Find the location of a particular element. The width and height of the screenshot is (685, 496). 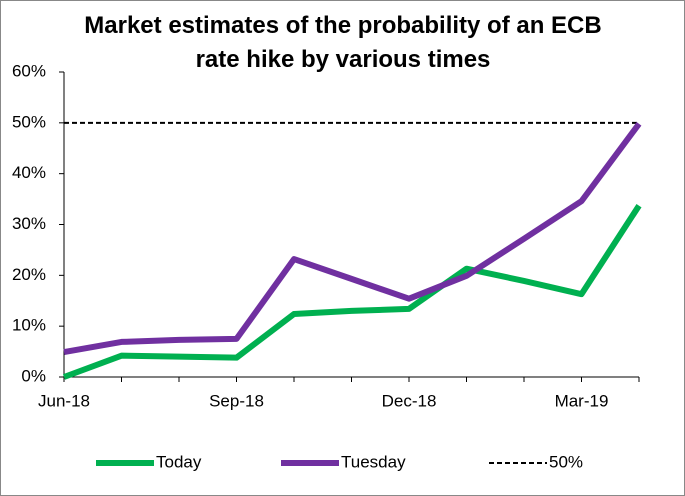

legend-label: 50% is located at coordinates (566, 461).